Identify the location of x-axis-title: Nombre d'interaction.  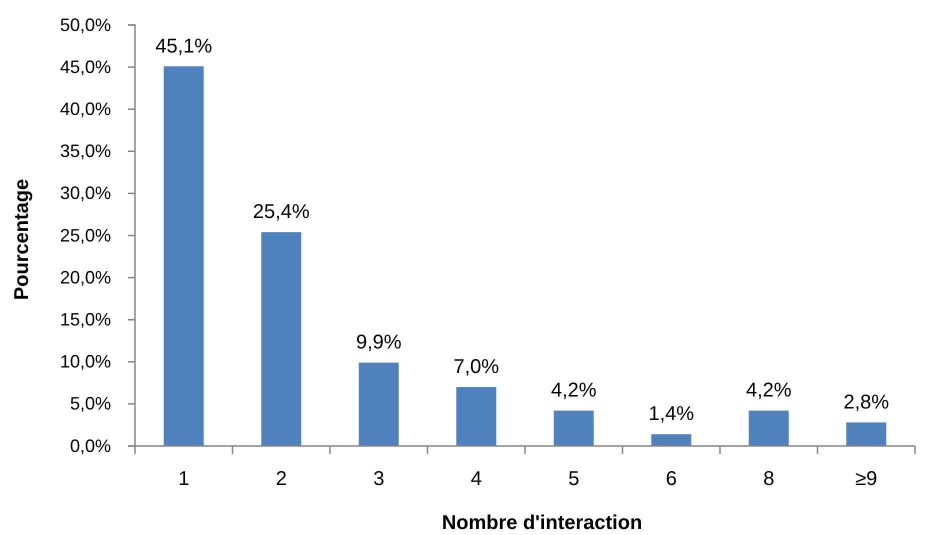
(542, 523).